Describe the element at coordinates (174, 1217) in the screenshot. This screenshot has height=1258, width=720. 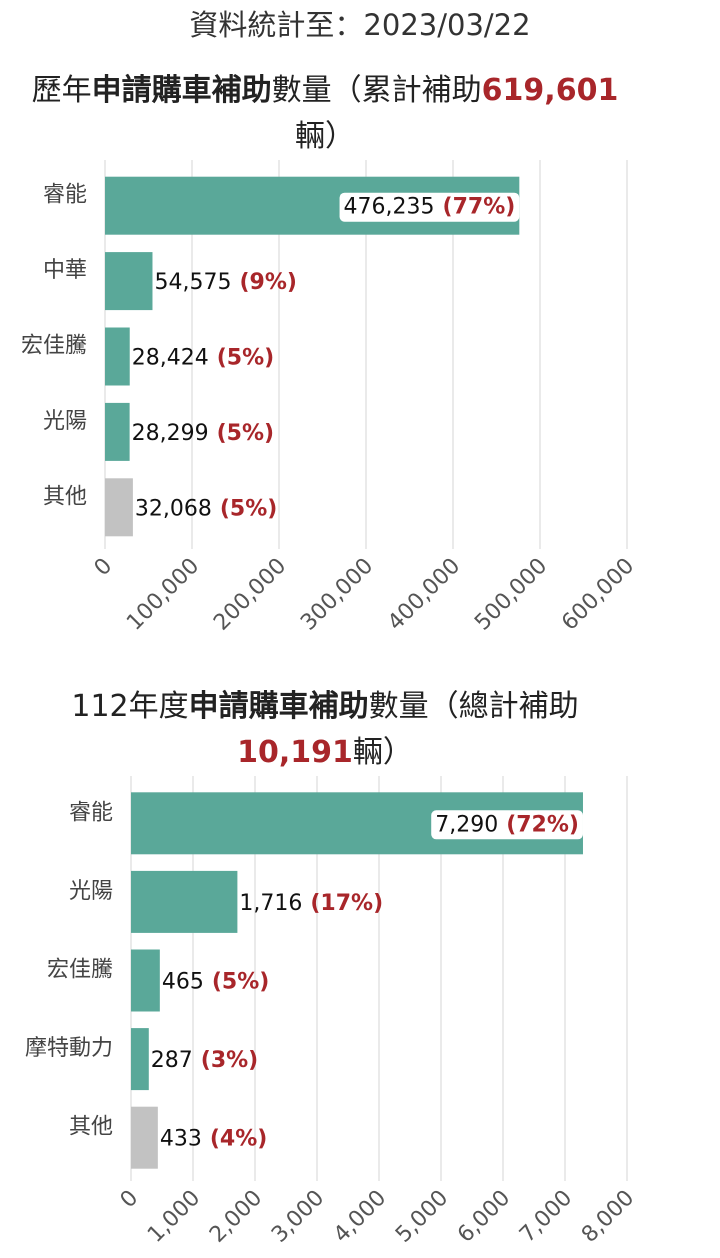
I see `x-tick-label: 1,000` at that location.